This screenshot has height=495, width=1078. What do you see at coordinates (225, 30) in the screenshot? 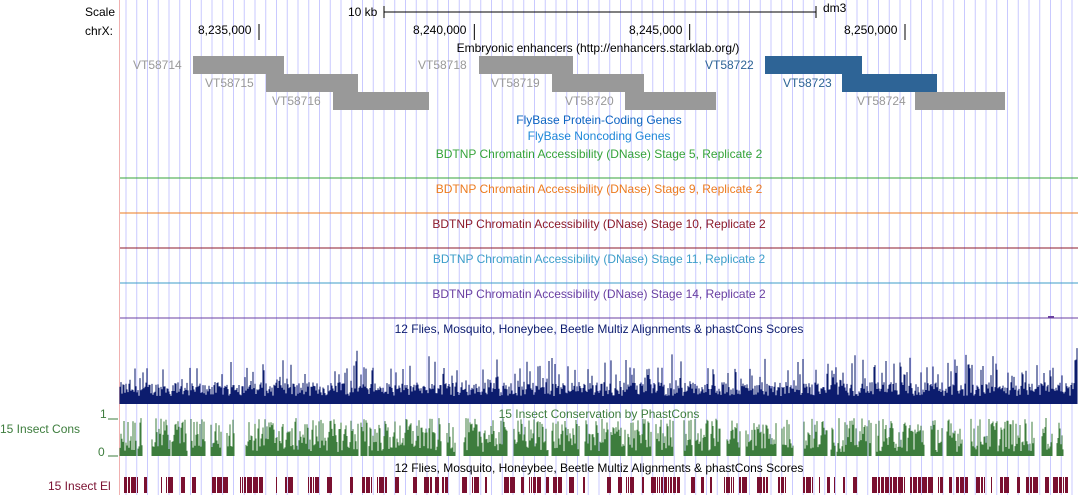
I see `tick-label: 8,235,000` at bounding box center [225, 30].